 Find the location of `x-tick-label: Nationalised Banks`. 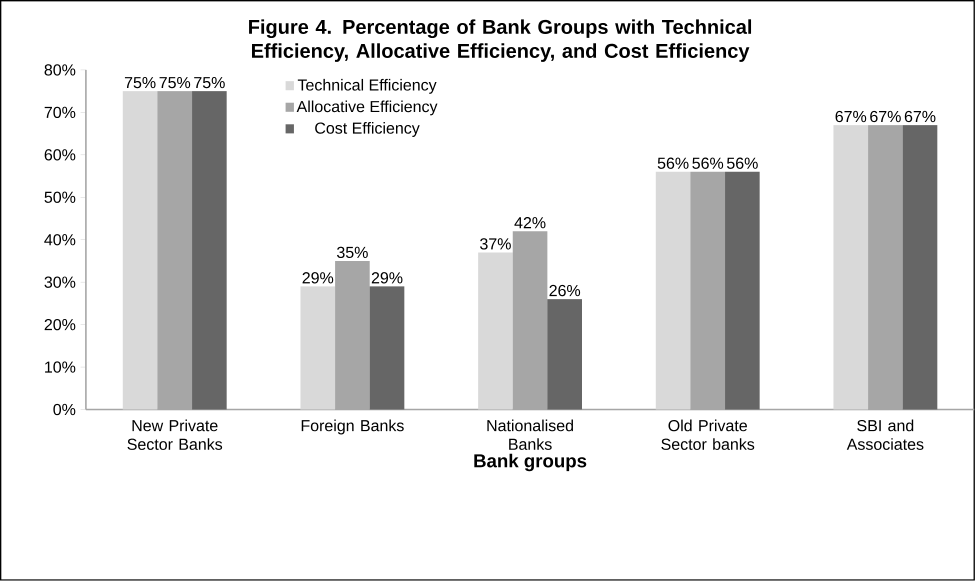

x-tick-label: Nationalised Banks is located at coordinates (530, 435).